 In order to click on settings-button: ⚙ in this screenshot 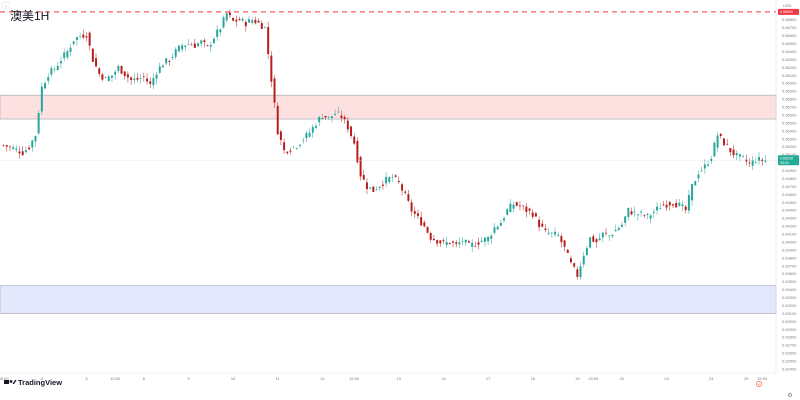, I will do `click(789, 395)`.